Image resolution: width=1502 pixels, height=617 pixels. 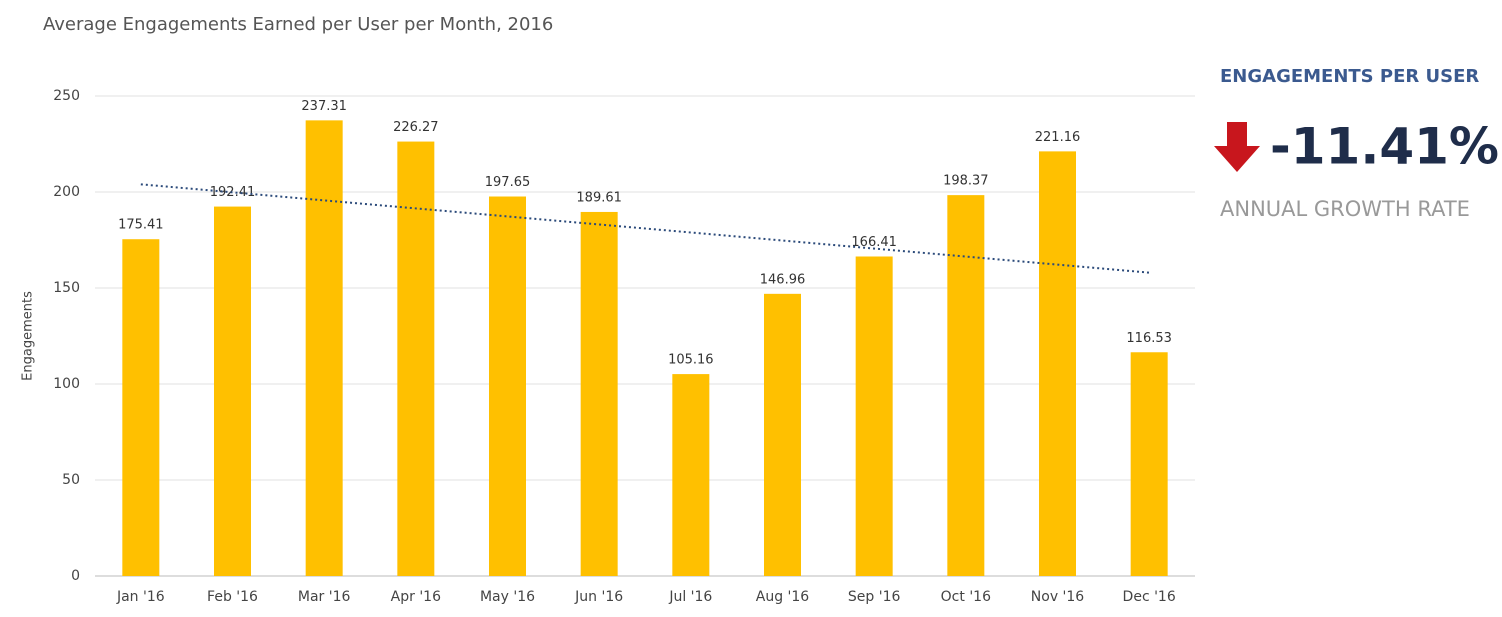 I want to click on y-tick-label: 200, so click(x=66, y=192).